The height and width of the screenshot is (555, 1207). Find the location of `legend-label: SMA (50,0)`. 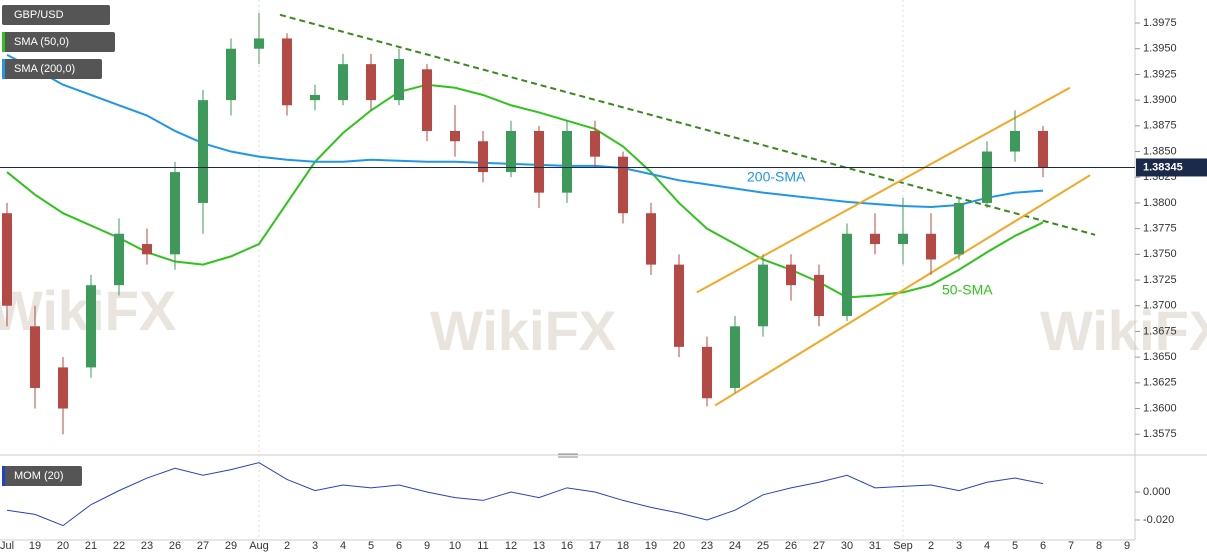

legend-label: SMA (50,0) is located at coordinates (41, 42).